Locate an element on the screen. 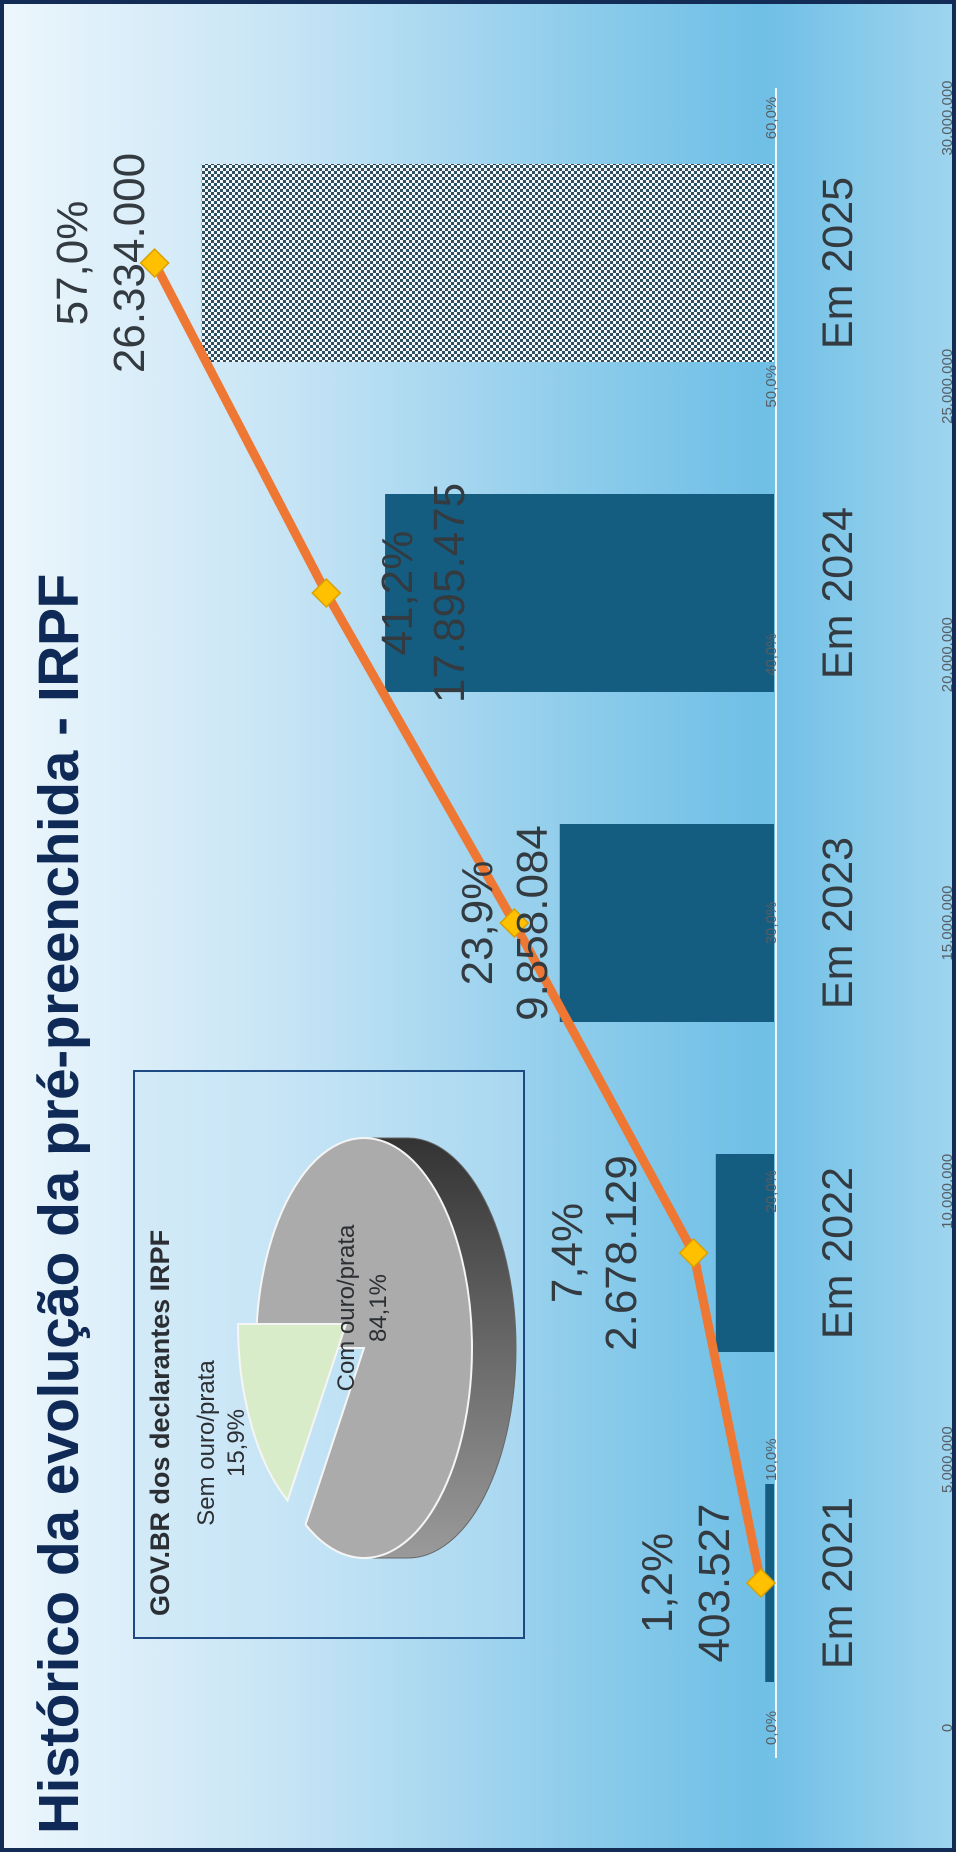  count-label: 403.527 is located at coordinates (714, 1582).